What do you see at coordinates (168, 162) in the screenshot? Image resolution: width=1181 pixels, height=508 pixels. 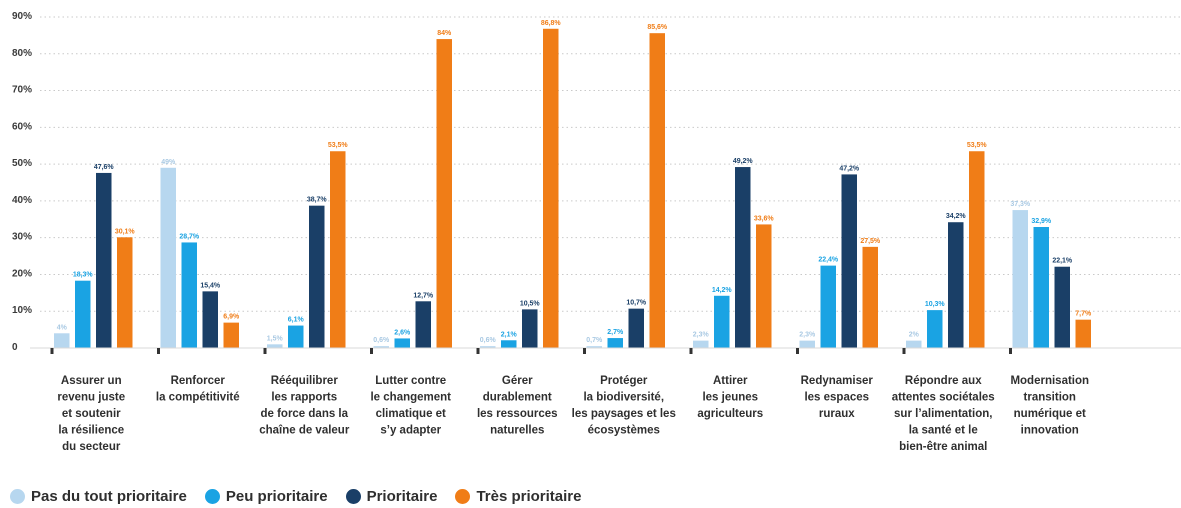 I see `data-label: 49%` at bounding box center [168, 162].